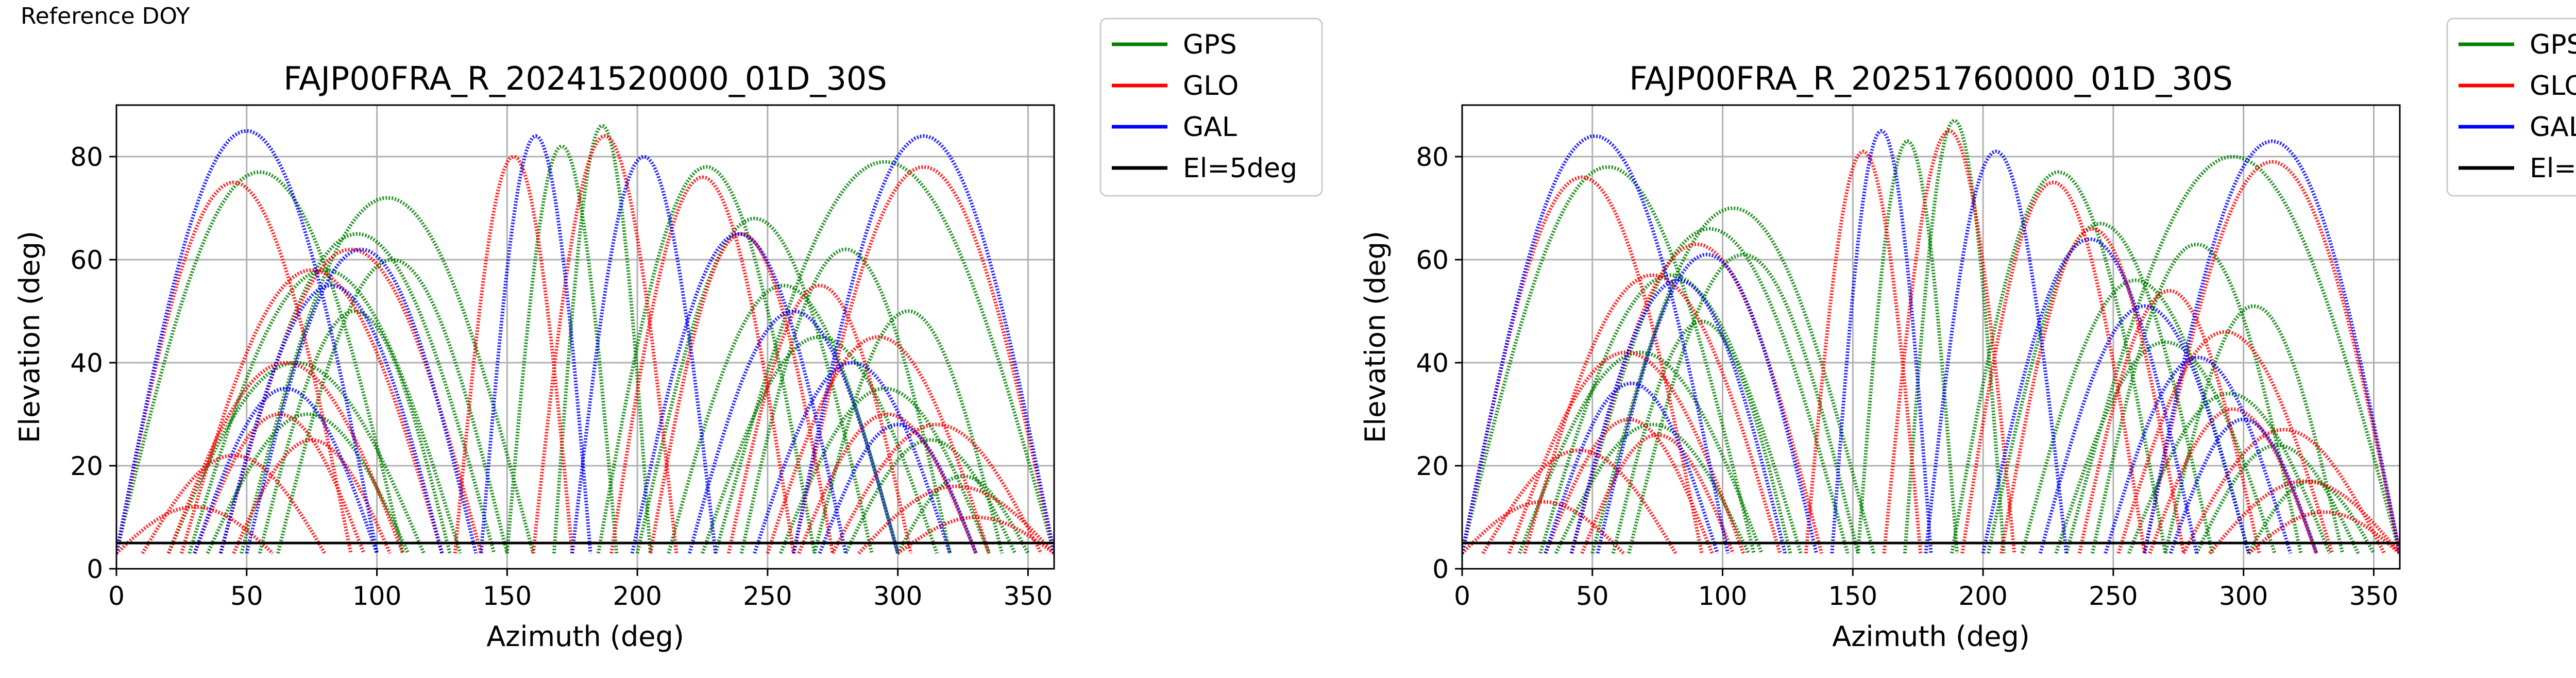 This screenshot has width=2576, height=678. I want to click on legend-box, so click(1211, 107).